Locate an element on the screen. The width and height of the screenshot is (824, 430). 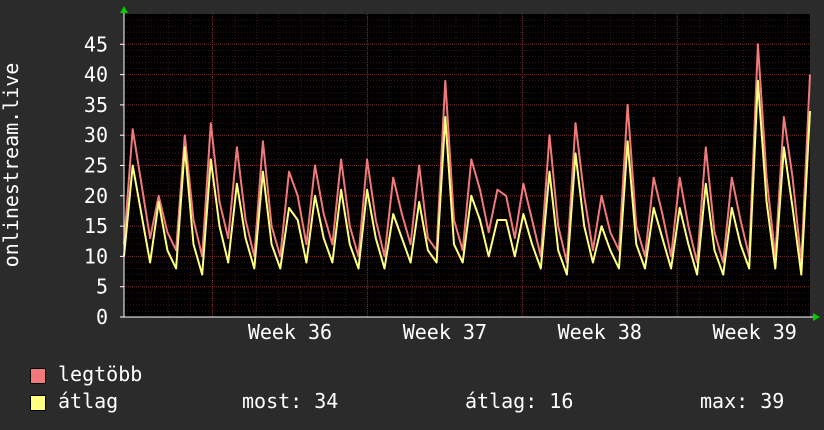
stat-average-label: átlag: is located at coordinates (501, 401).